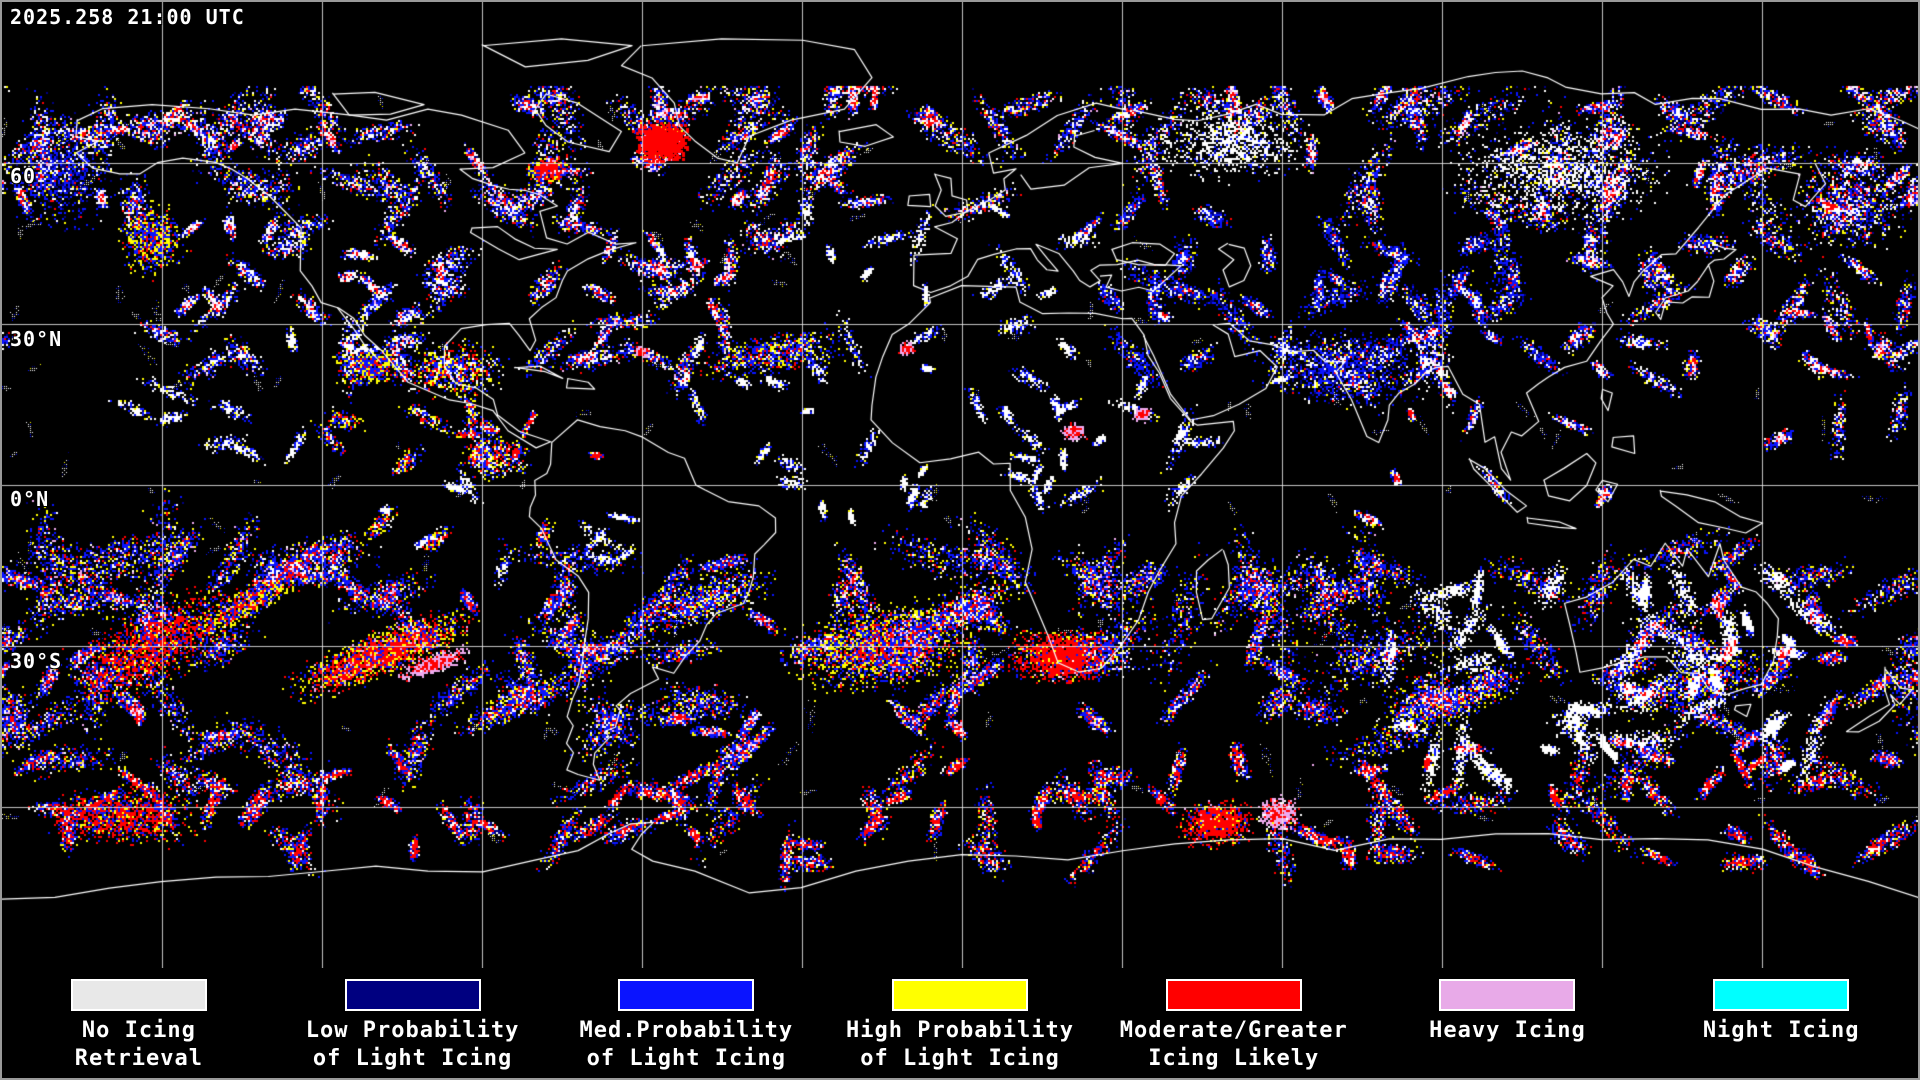 The height and width of the screenshot is (1080, 1920). I want to click on legend-item-low-prob: Low Probability of Light Icing, so click(413, 1023).